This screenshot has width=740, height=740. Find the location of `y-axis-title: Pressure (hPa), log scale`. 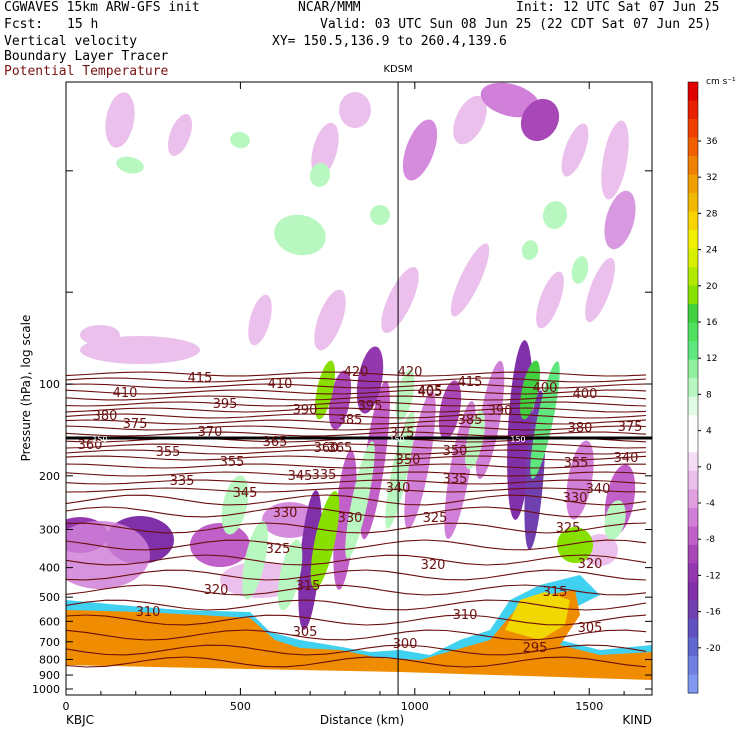

y-axis-title: Pressure (hPa), log scale is located at coordinates (26, 388).